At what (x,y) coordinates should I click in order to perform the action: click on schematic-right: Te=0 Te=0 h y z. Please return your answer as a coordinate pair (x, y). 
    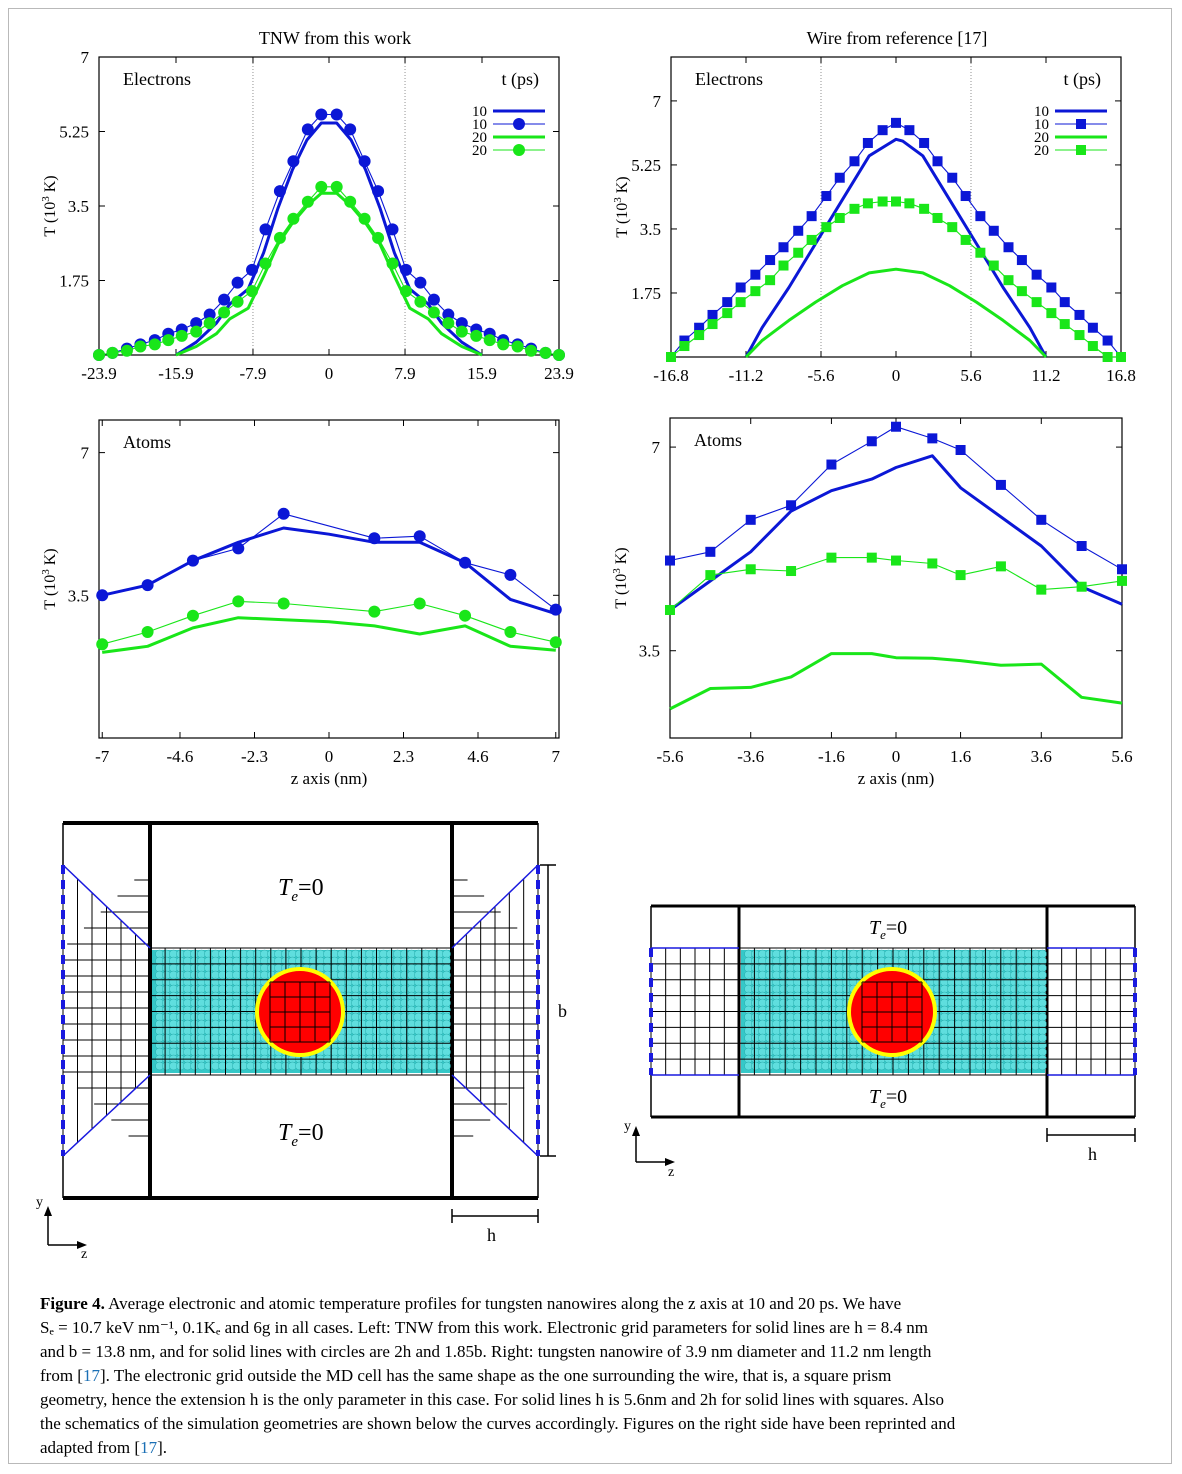
    Looking at the image, I should click on (880, 1042).